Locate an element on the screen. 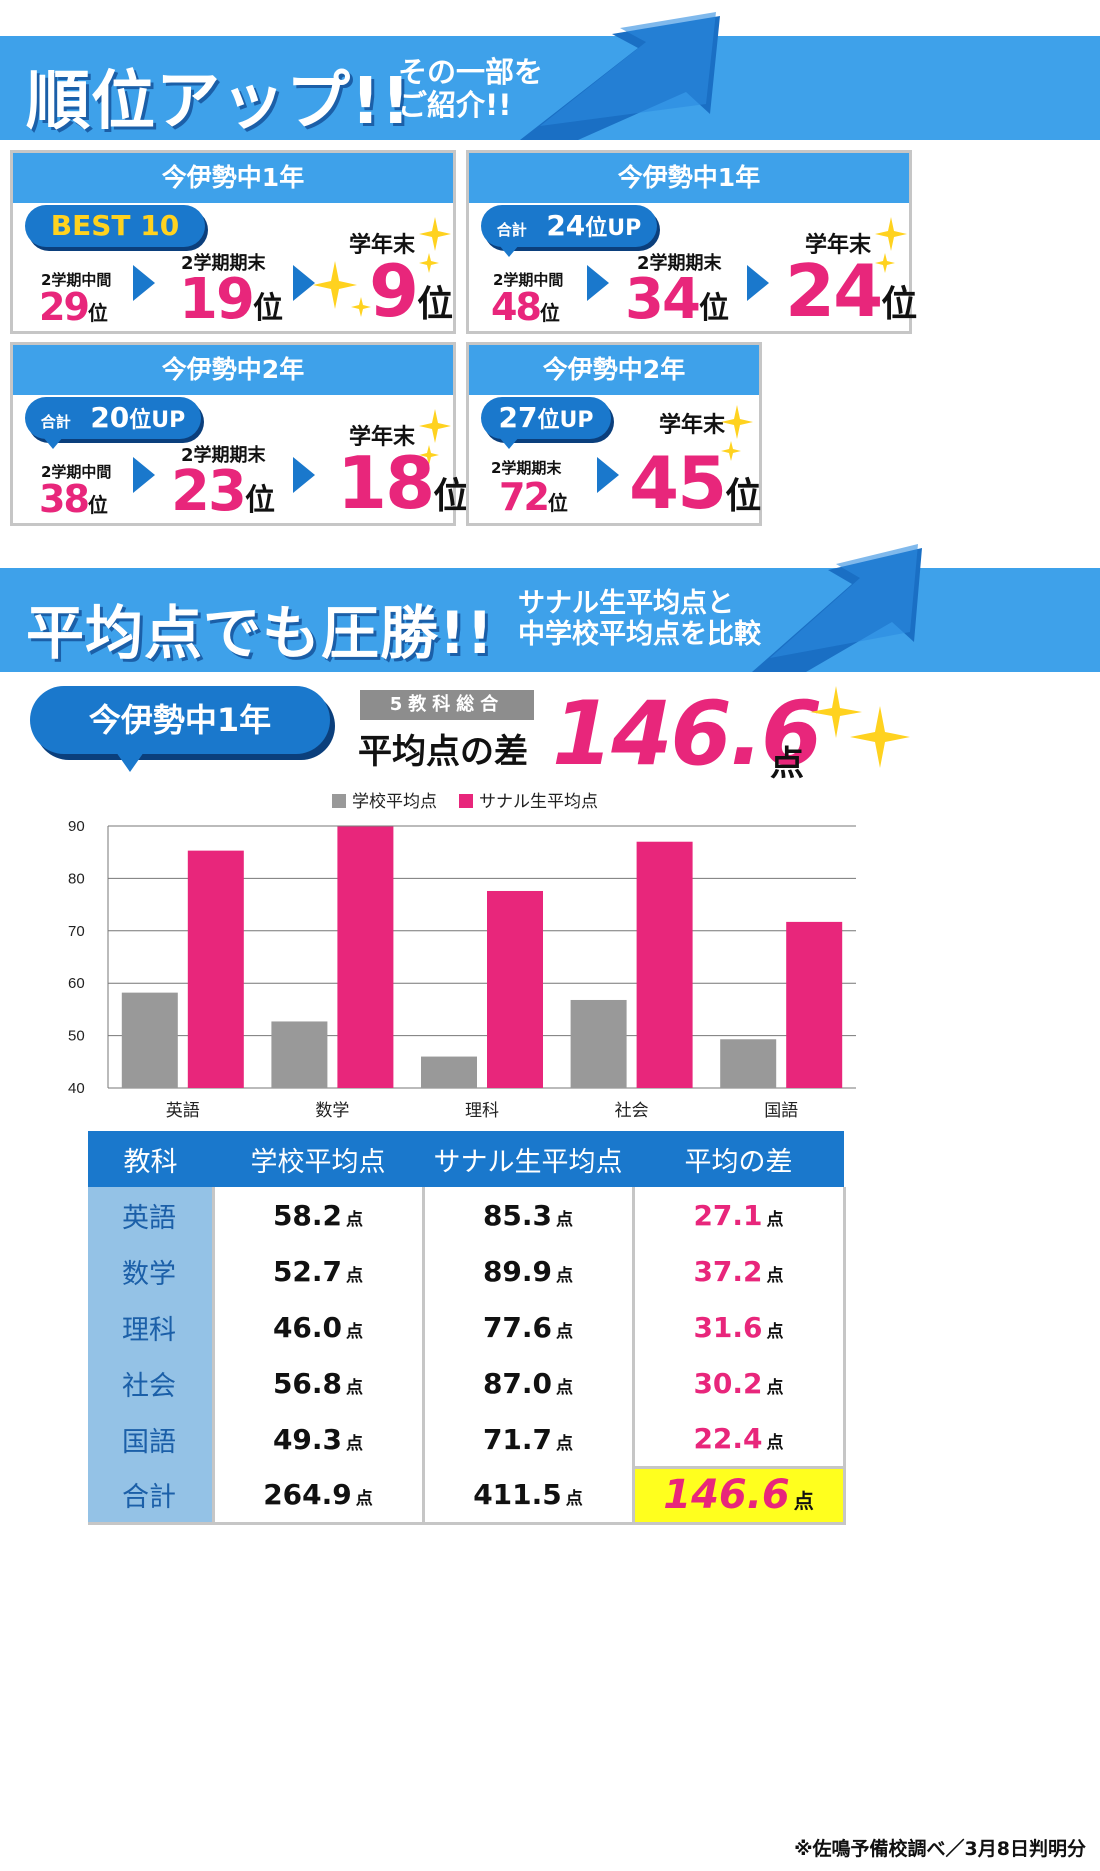 Image resolution: width=1100 pixels, height=1871 pixels. table-row: 数学 52.7 点 89.9 点 37.2 点 is located at coordinates (467, 1271).